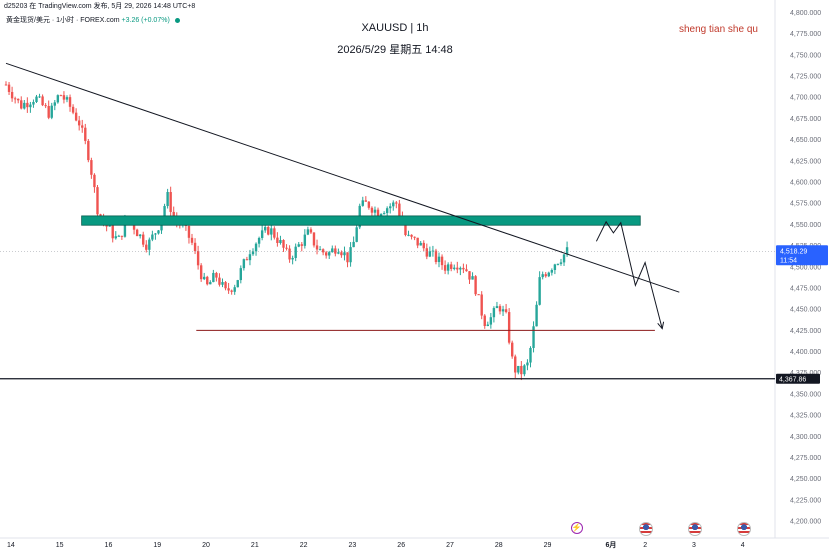 The image size is (829, 550). What do you see at coordinates (805, 98) in the screenshot?
I see `y-tick-label: 4,700.000` at bounding box center [805, 98].